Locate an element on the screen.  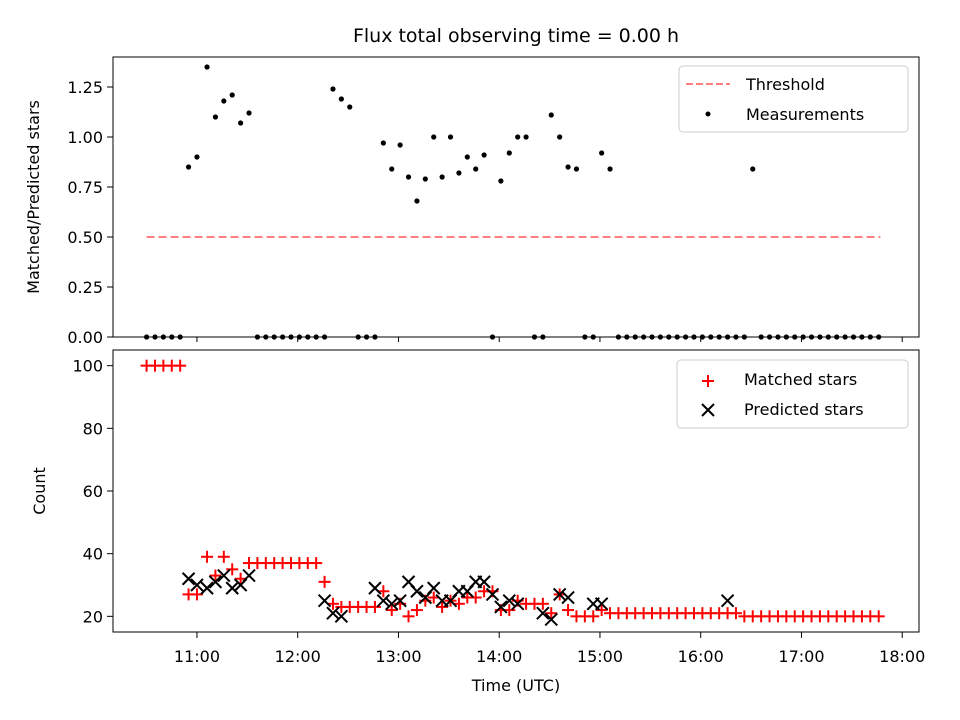
predicted-stars-series is located at coordinates (458, 597).